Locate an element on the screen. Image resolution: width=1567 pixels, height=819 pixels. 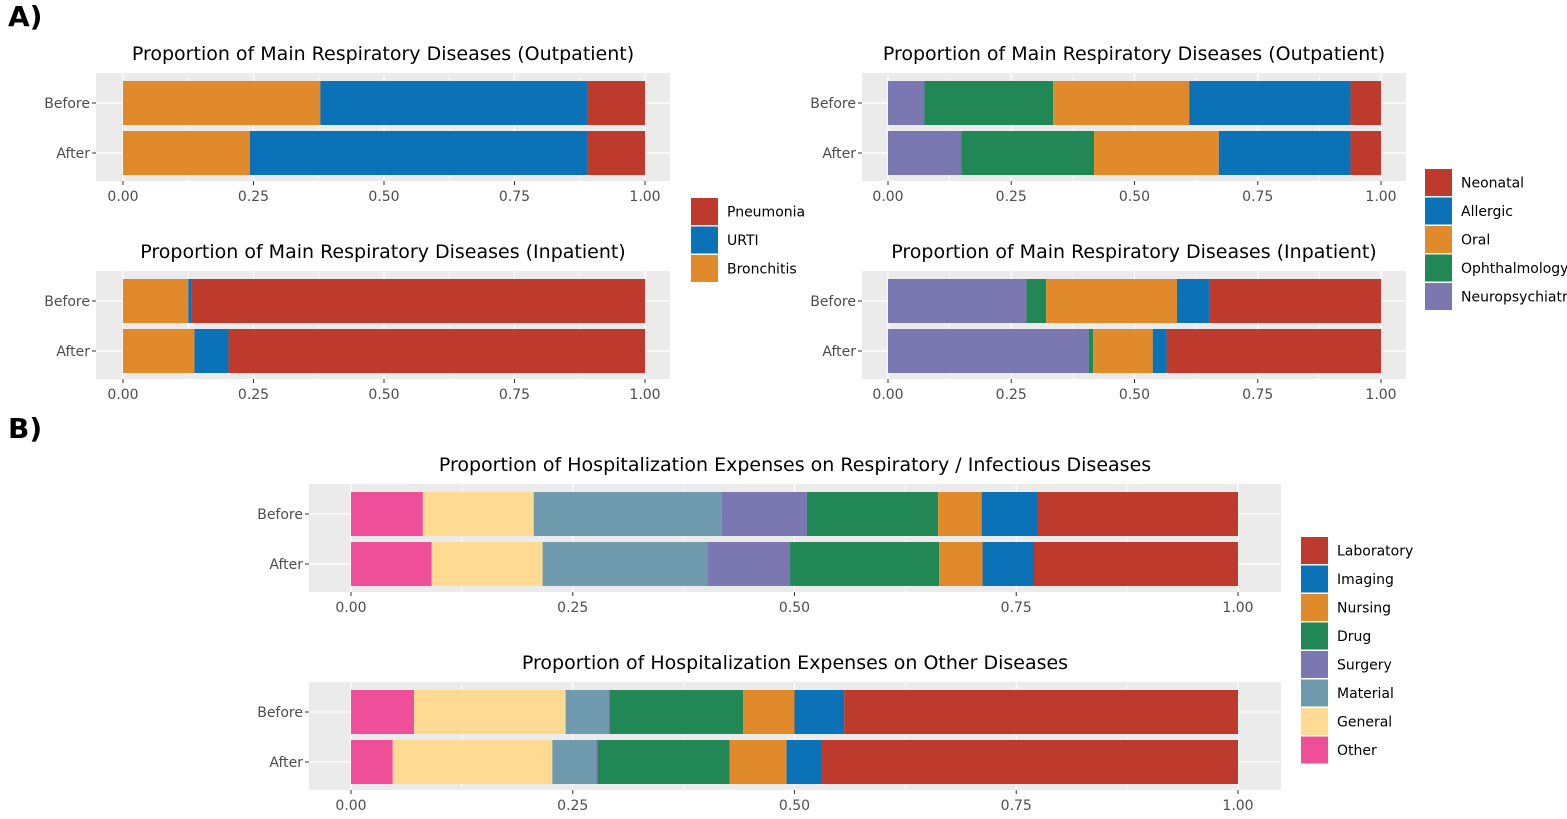
legend2-key-neonatal is located at coordinates (1438, 182).